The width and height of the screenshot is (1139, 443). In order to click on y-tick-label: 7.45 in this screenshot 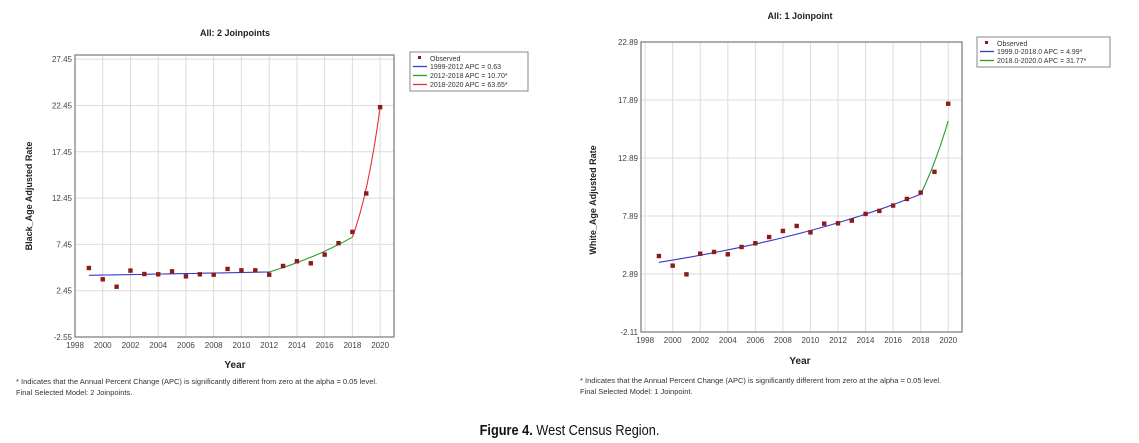, I will do `click(64, 244)`.